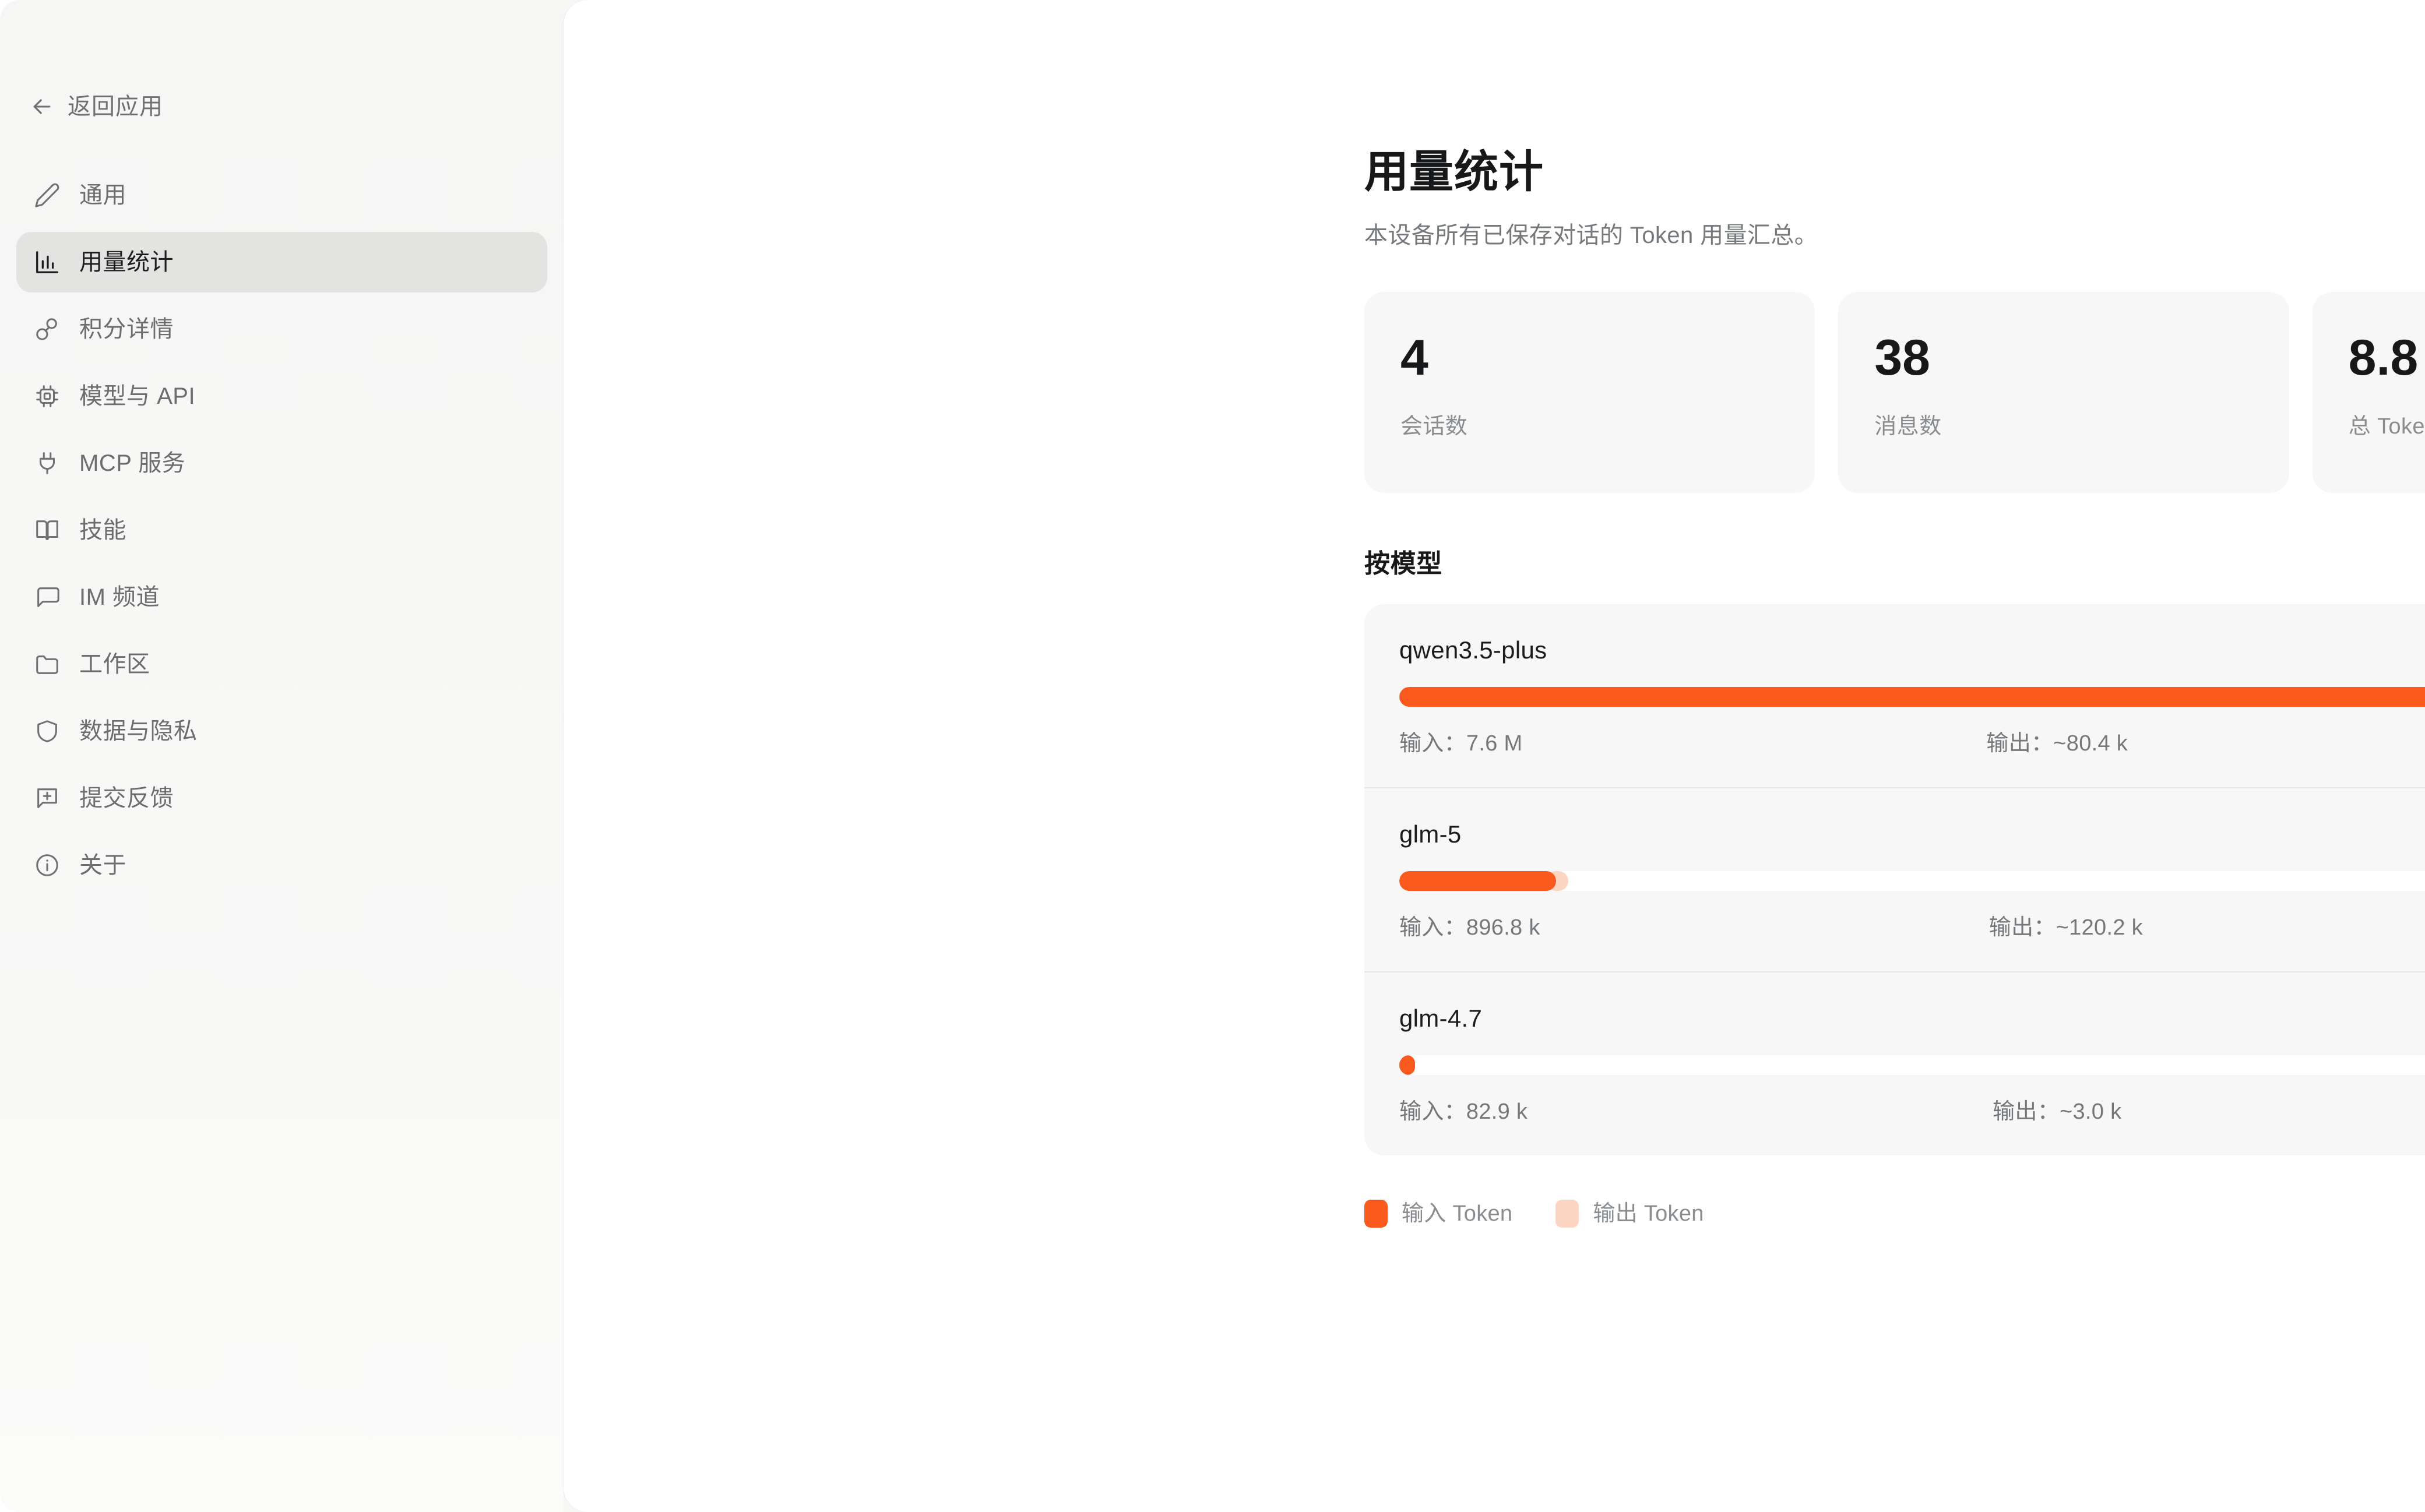 This screenshot has height=1512, width=2425. Describe the element at coordinates (47, 865) in the screenshot. I see `info-icon` at that location.